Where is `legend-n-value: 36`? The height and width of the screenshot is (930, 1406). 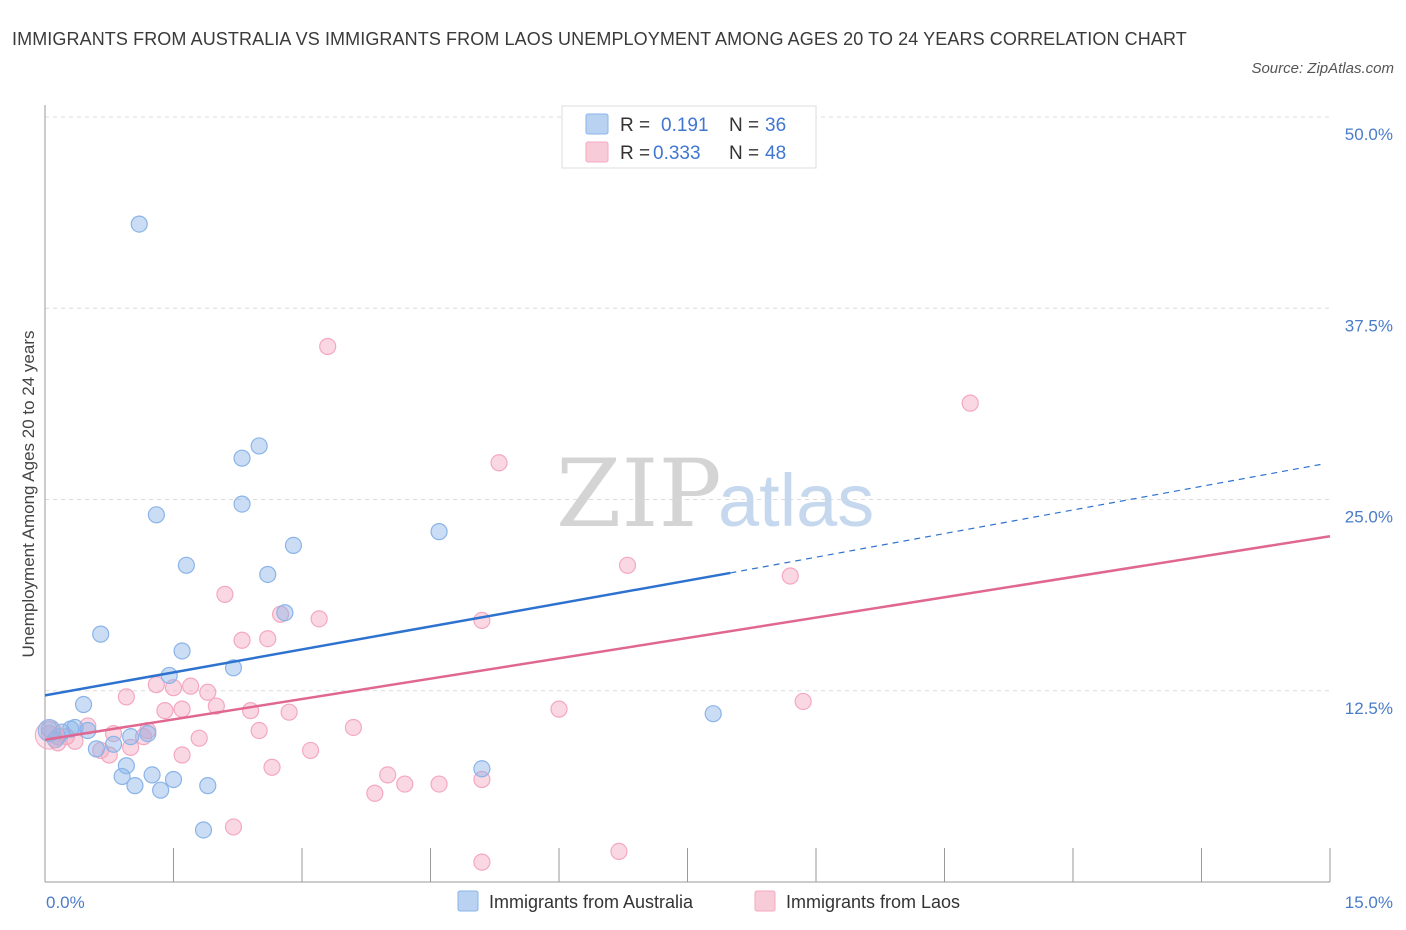 legend-n-value: 36 is located at coordinates (775, 125).